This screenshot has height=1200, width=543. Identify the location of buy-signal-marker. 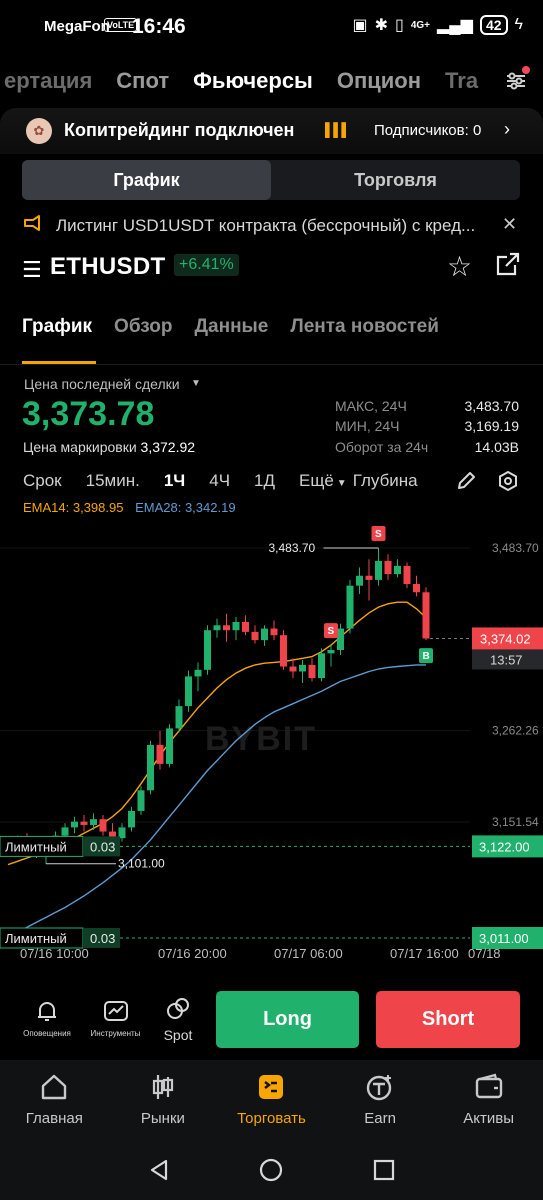
(426, 656).